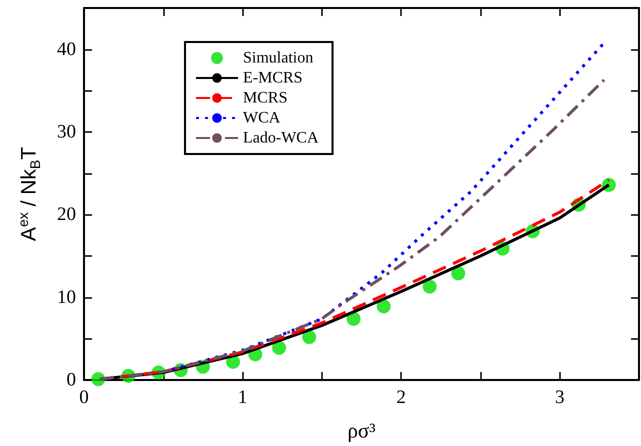  I want to click on x-tick-label: 3, so click(559, 397).